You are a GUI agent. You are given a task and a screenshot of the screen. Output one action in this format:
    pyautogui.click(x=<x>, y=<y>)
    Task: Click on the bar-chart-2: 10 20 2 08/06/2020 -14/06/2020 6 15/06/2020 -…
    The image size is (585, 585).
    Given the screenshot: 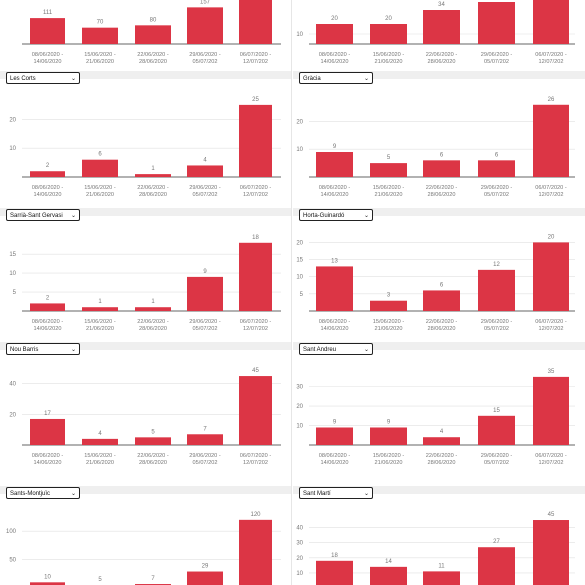 What is the action you would take?
    pyautogui.click(x=145, y=147)
    